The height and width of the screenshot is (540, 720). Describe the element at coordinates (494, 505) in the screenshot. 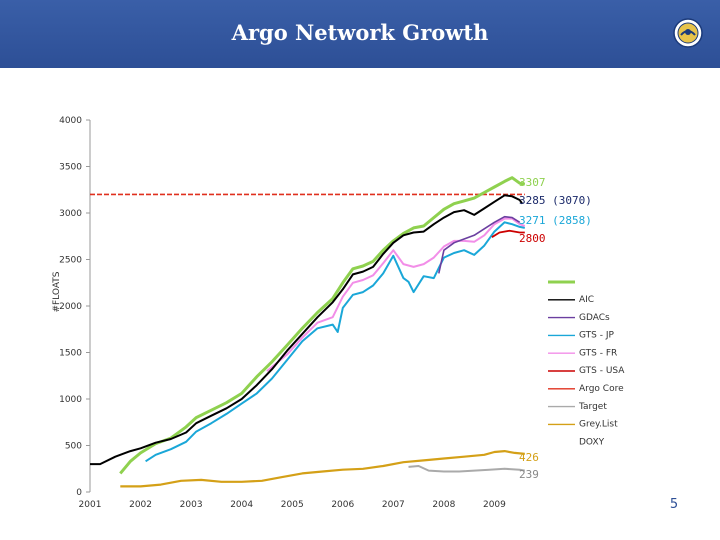

I see `x-tick-label: 2009` at that location.